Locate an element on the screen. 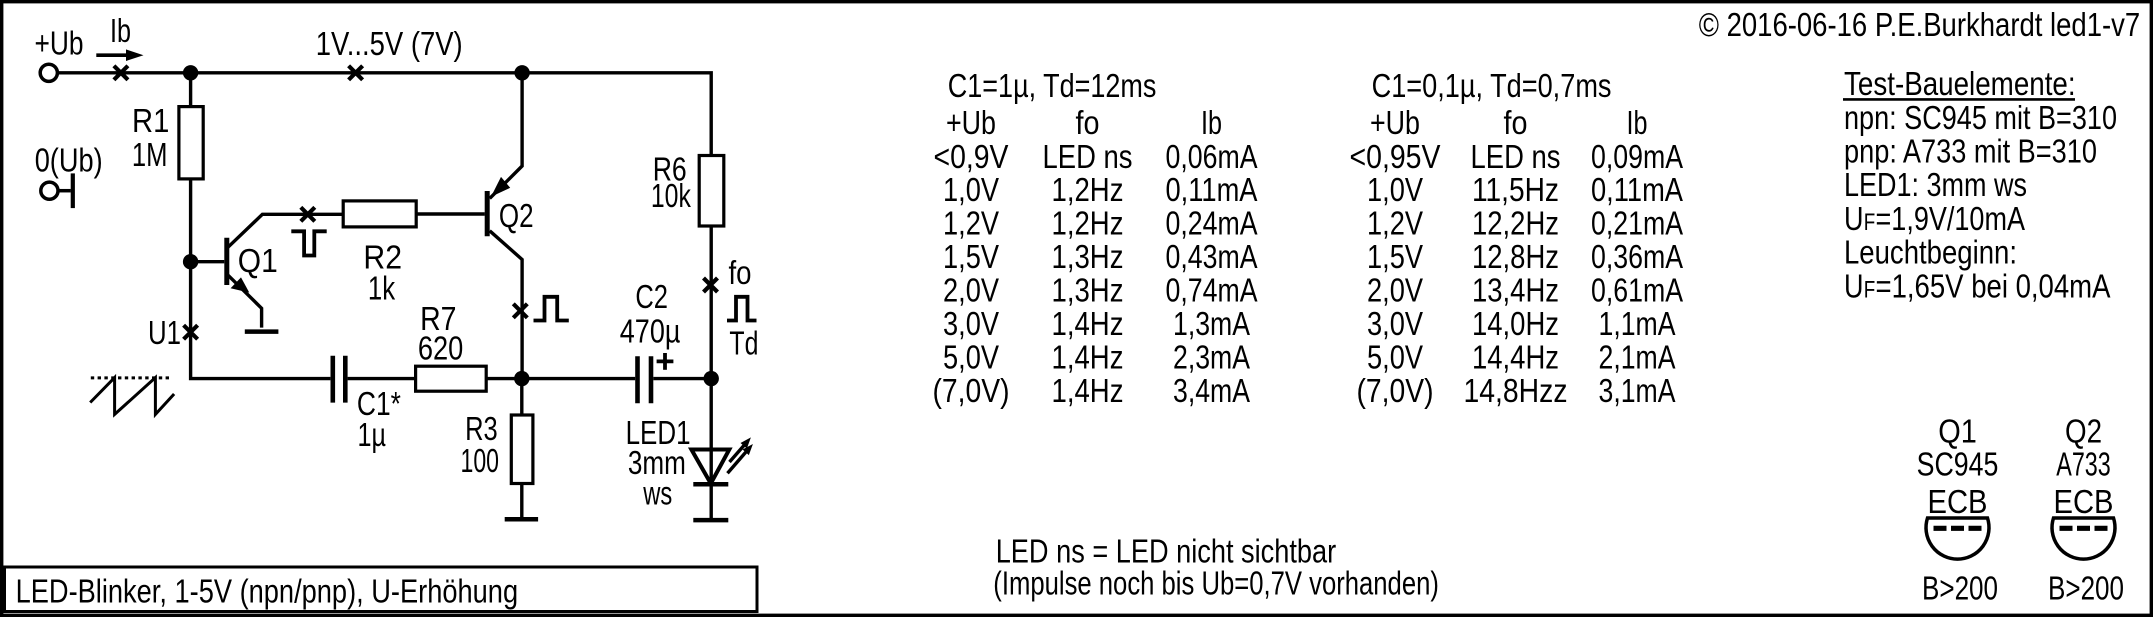 This screenshot has height=617, width=2153. svg-text: LED1 is located at coordinates (658, 432).